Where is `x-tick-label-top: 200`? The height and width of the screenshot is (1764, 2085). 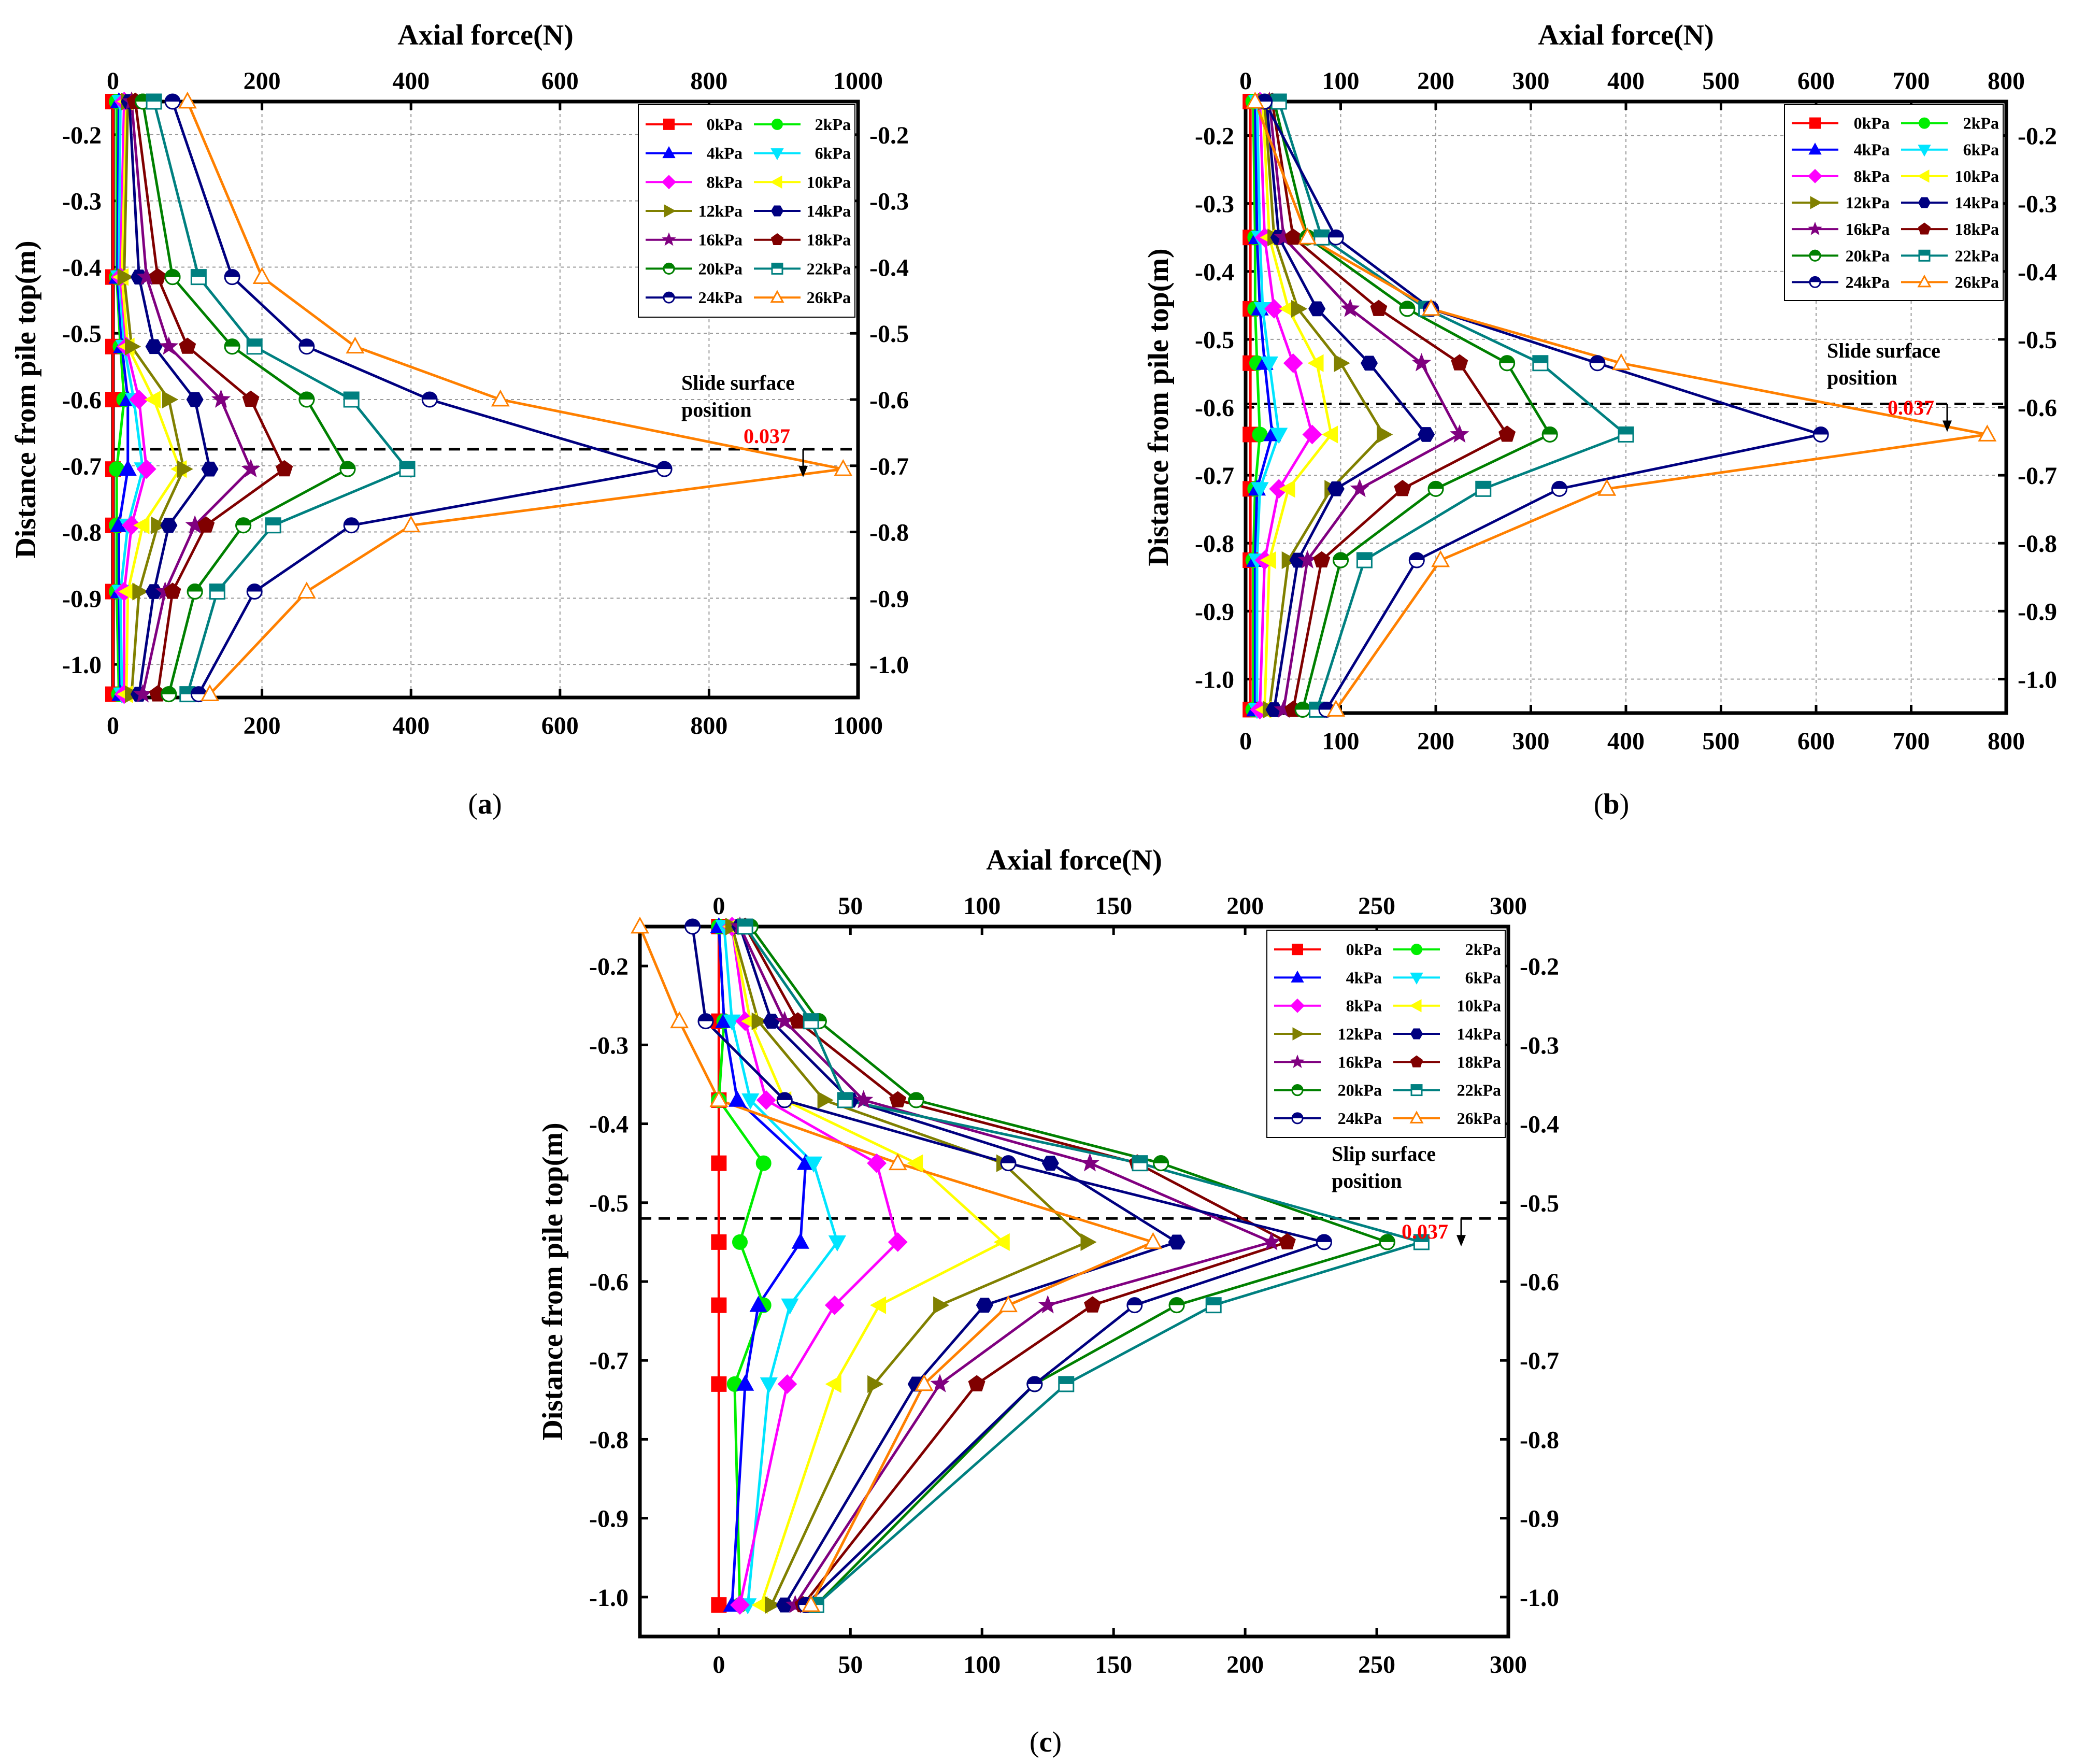 x-tick-label-top: 200 is located at coordinates (263, 81).